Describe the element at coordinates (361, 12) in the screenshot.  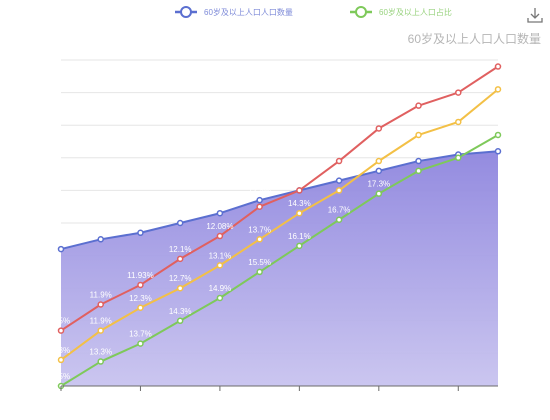
I see `legend-ratio-marker` at that location.